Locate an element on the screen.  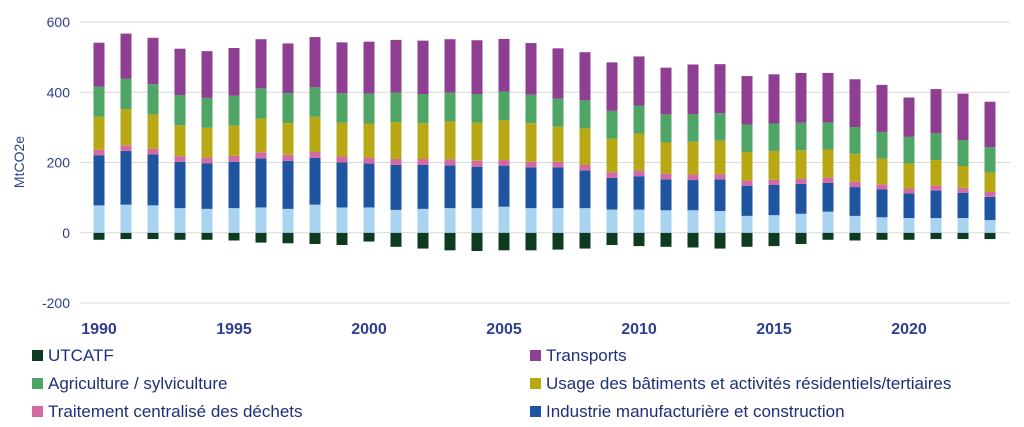
legend-swatch is located at coordinates (37, 383).